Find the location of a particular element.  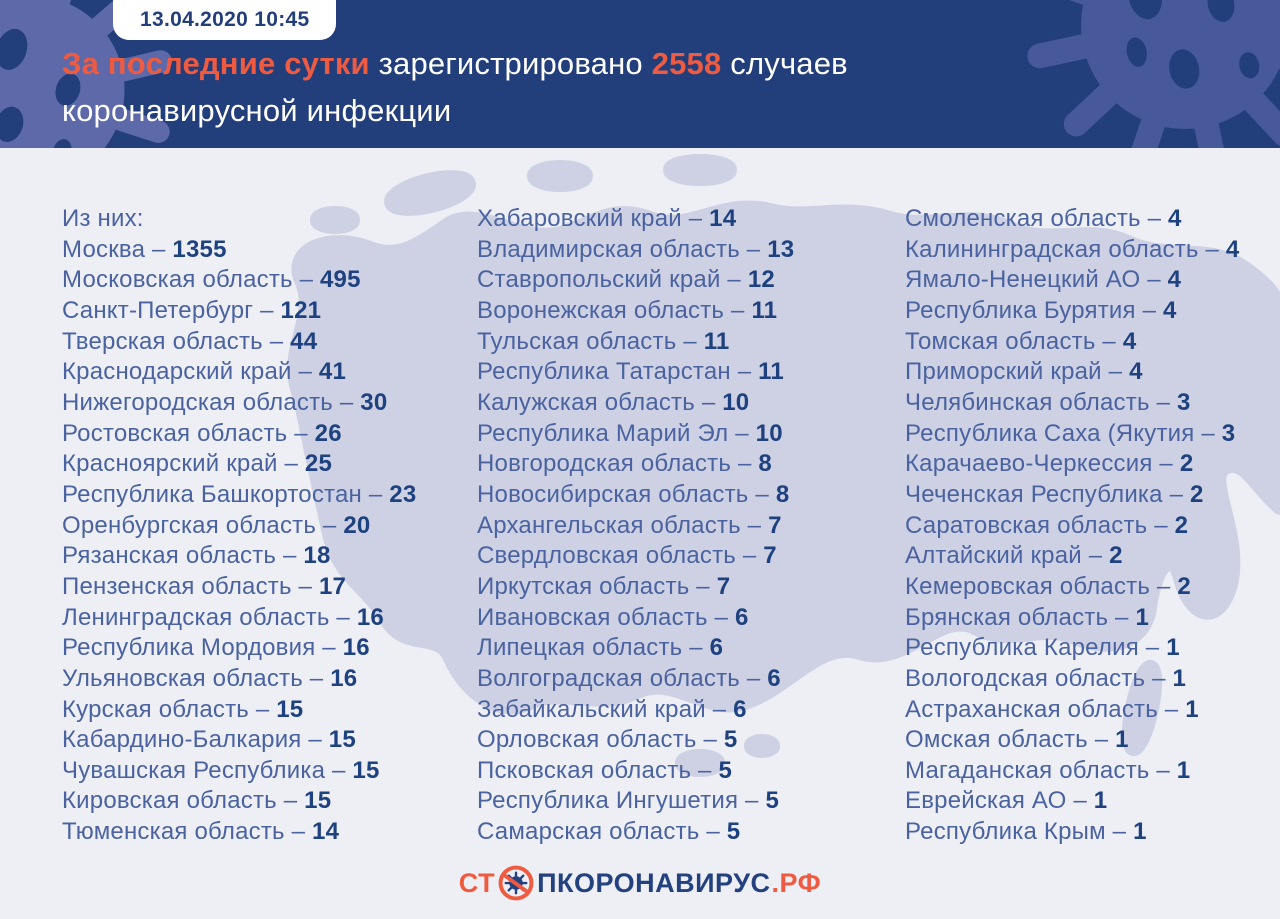

region-name: Брянская область – is located at coordinates (1020, 617).